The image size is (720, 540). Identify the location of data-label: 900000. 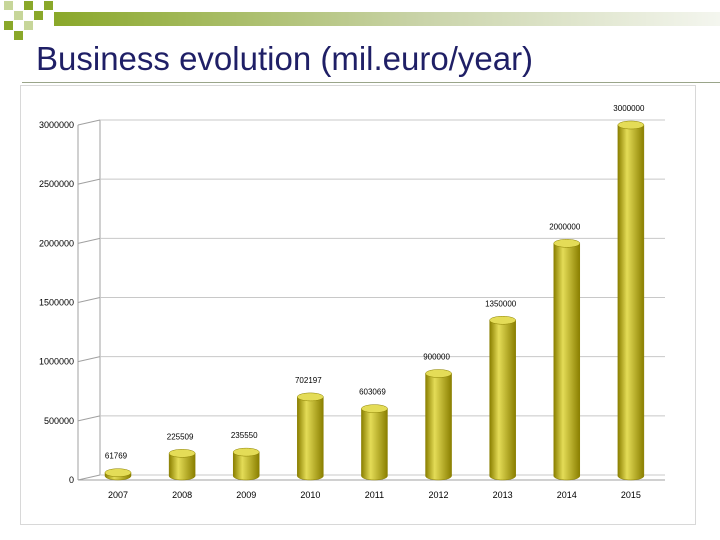
(436, 357).